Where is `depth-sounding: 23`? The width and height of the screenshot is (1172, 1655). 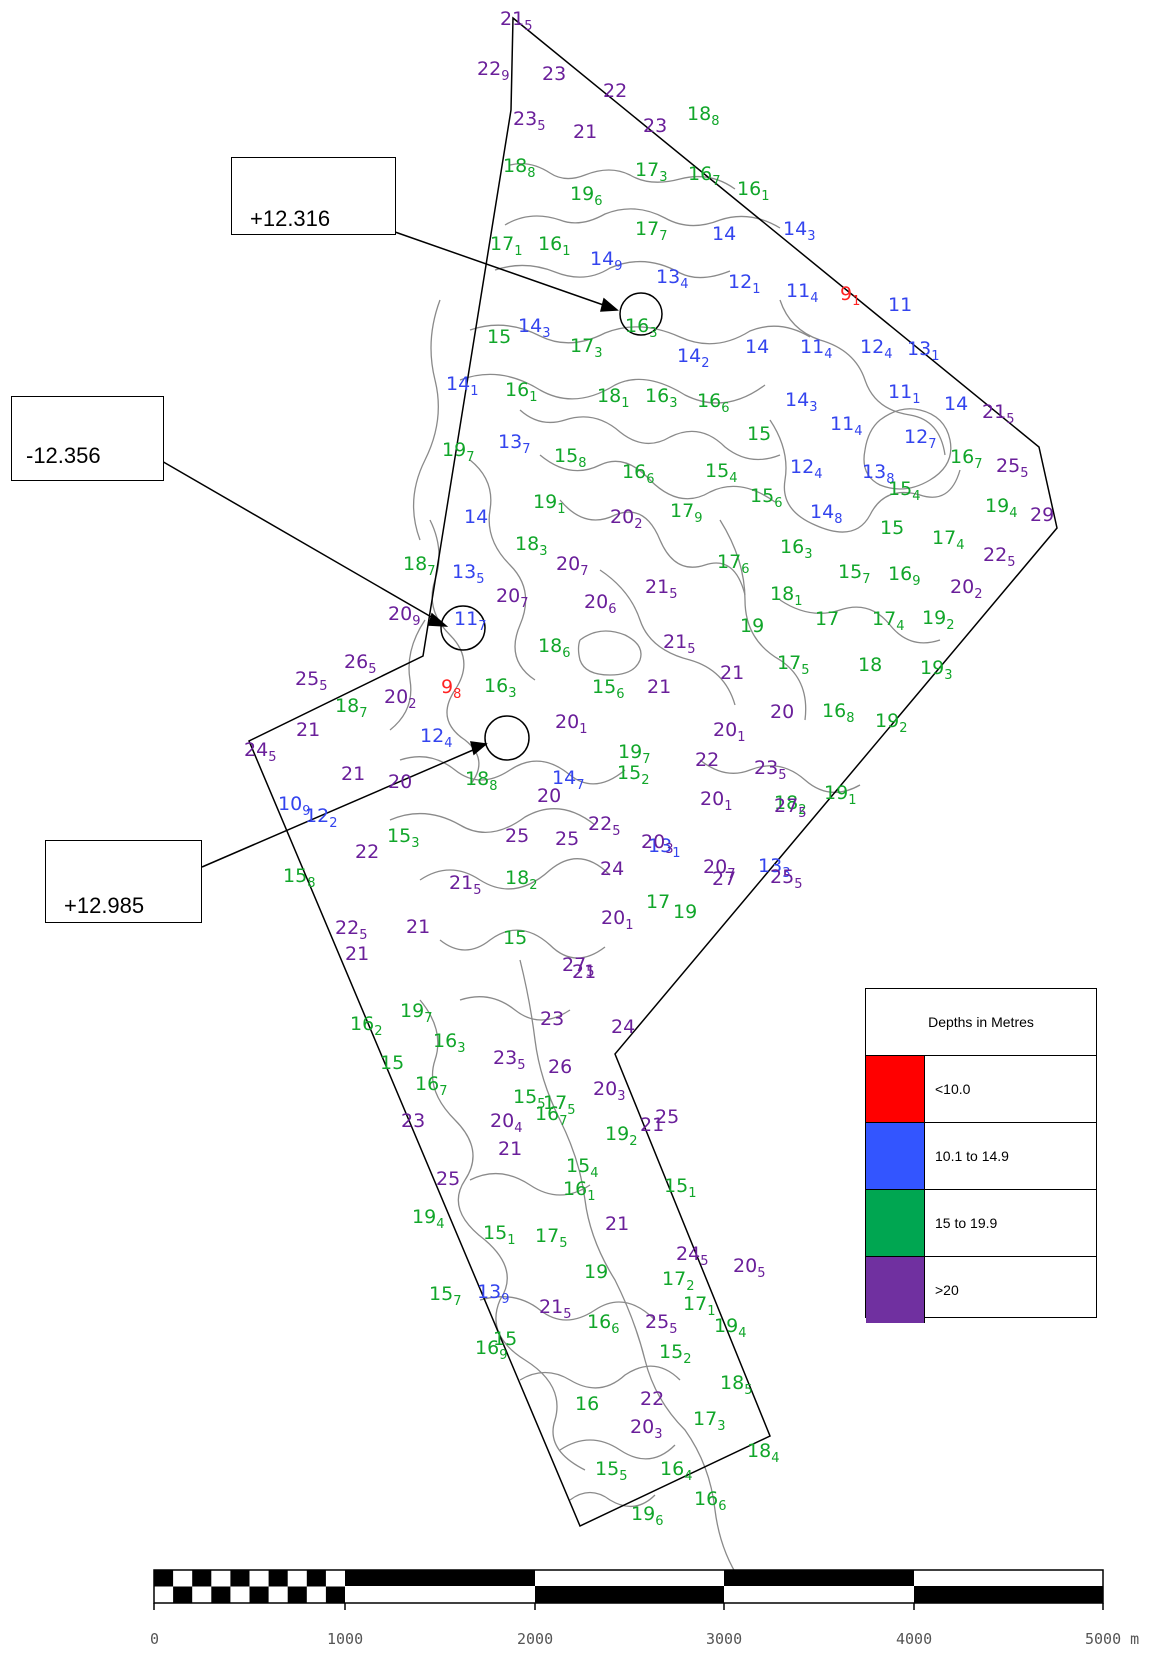
depth-sounding: 23 is located at coordinates (554, 74).